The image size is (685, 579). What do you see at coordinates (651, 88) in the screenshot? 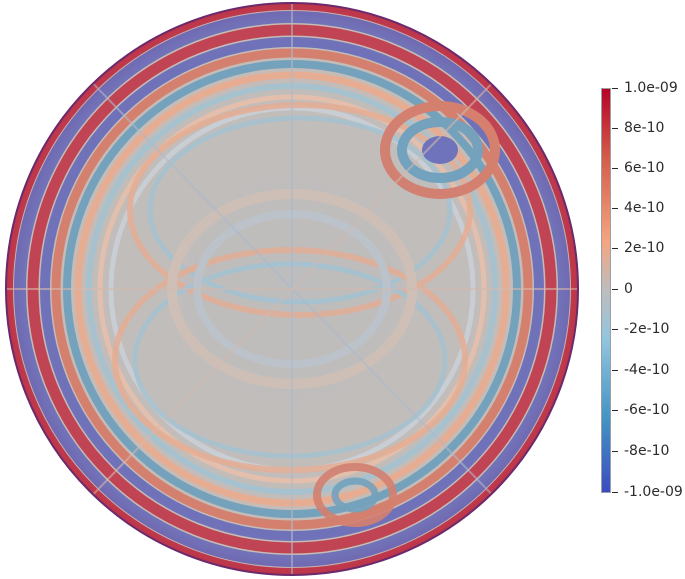
I see `tick-label: 1.0e-09` at bounding box center [651, 88].